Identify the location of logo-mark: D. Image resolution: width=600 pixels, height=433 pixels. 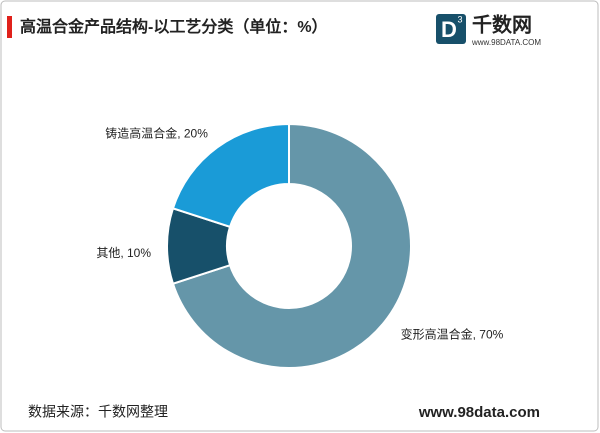
(449, 29).